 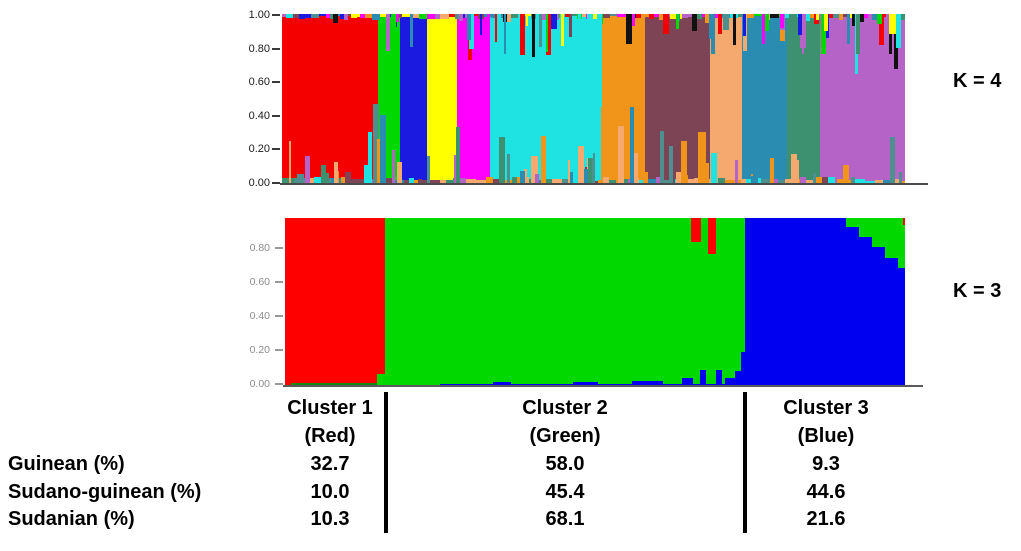 What do you see at coordinates (259, 282) in the screenshot?
I see `y-tick-label: 0.60` at bounding box center [259, 282].